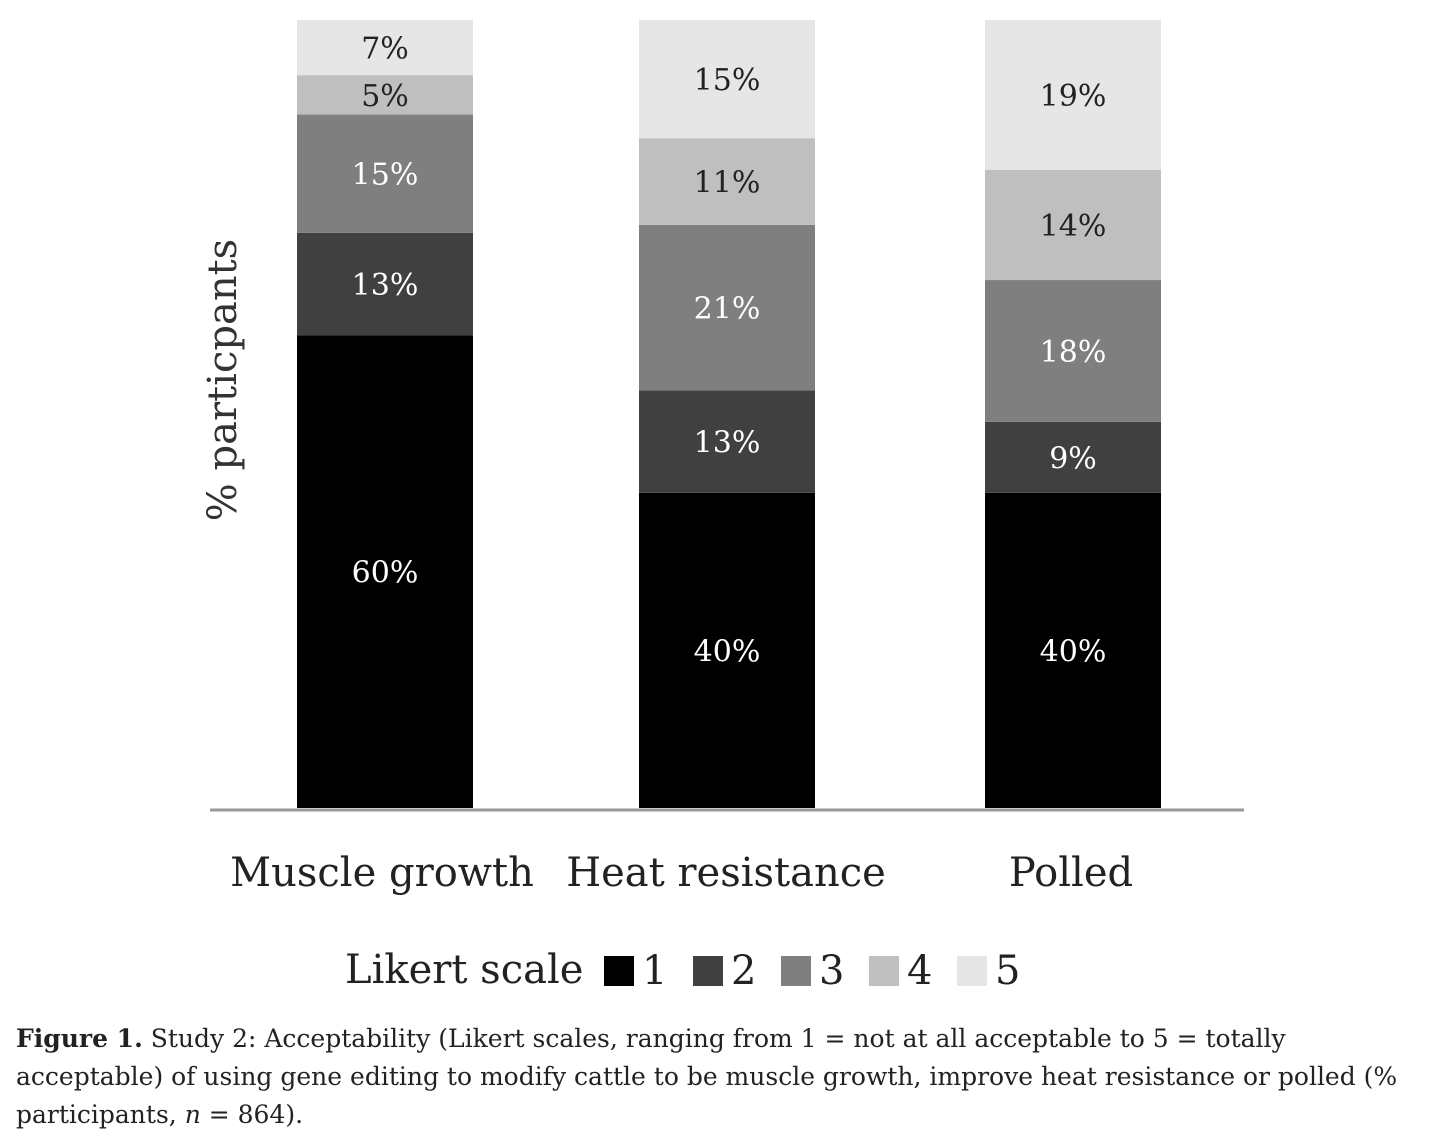  I want to click on x-tick-label-3: Polled, so click(1071, 873).